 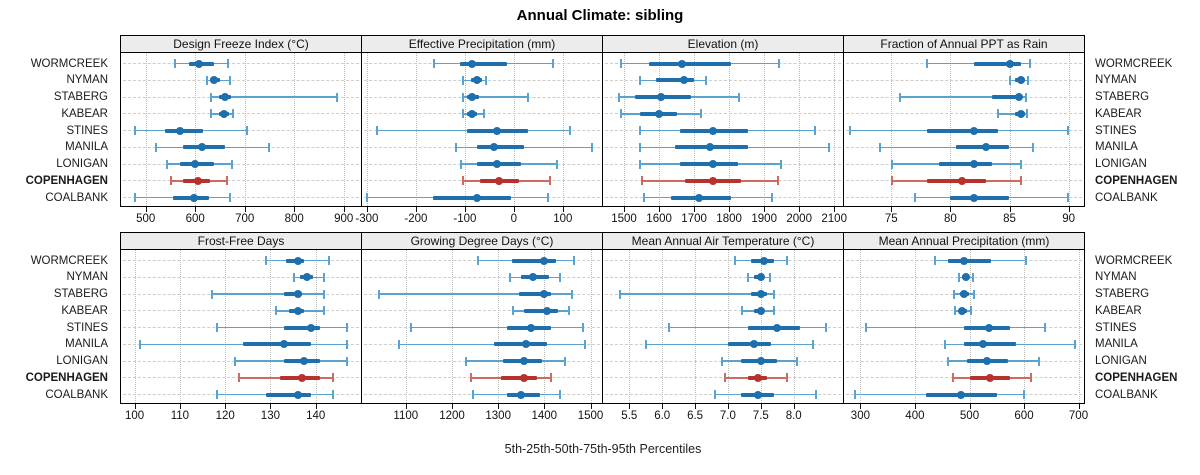 What do you see at coordinates (1068, 219) in the screenshot?
I see `axis-tick-label: 90` at bounding box center [1068, 219].